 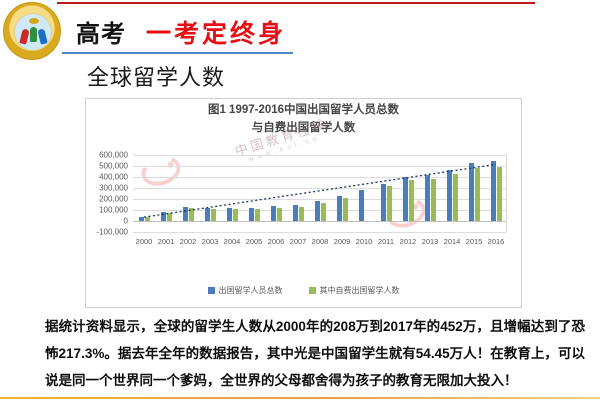 I want to click on bar-2000-出国留学人员总数, so click(x=141, y=218).